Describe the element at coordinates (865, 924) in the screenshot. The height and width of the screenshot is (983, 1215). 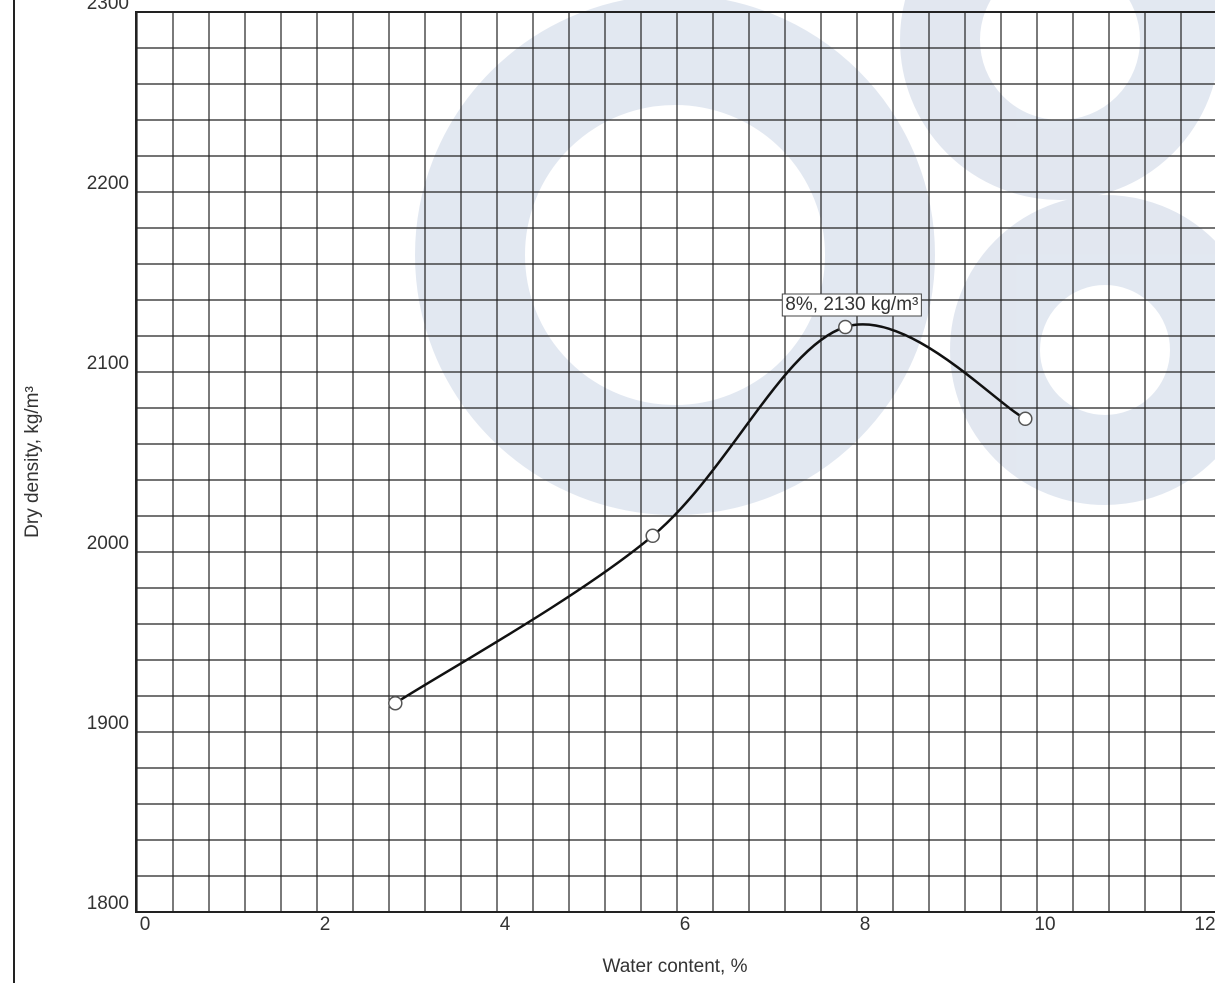
I see `x-tick-label: 8` at that location.